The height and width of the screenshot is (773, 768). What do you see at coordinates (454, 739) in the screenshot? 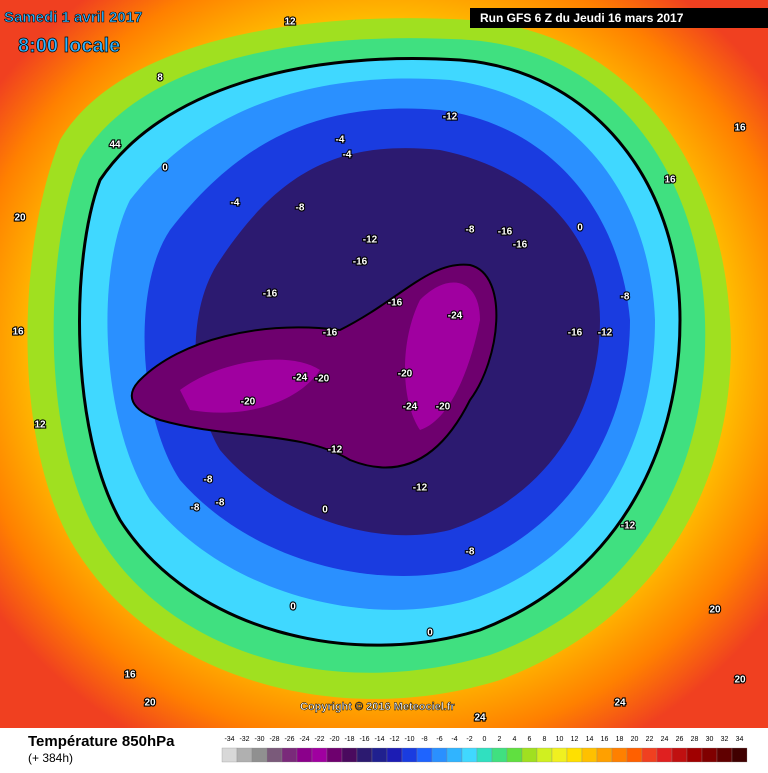
I see `scale-label: -4` at bounding box center [454, 739].